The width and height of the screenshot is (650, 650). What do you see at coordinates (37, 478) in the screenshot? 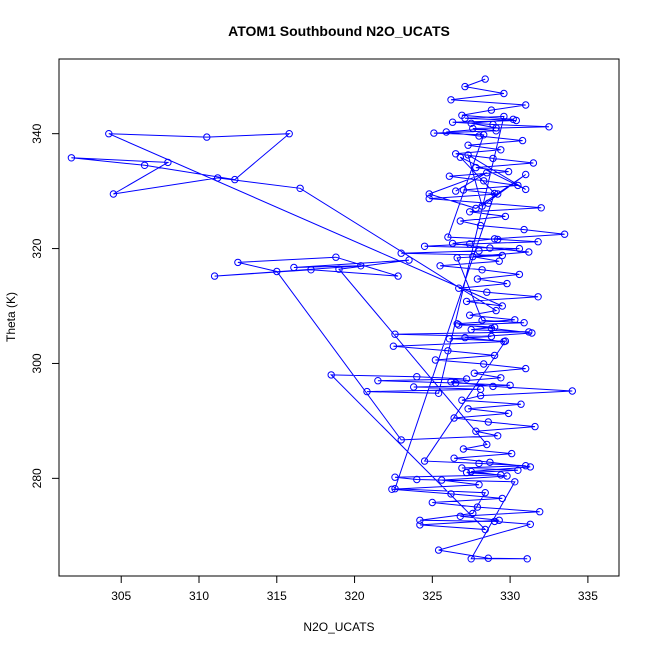
I see `y-tick-label: 280` at bounding box center [37, 478].